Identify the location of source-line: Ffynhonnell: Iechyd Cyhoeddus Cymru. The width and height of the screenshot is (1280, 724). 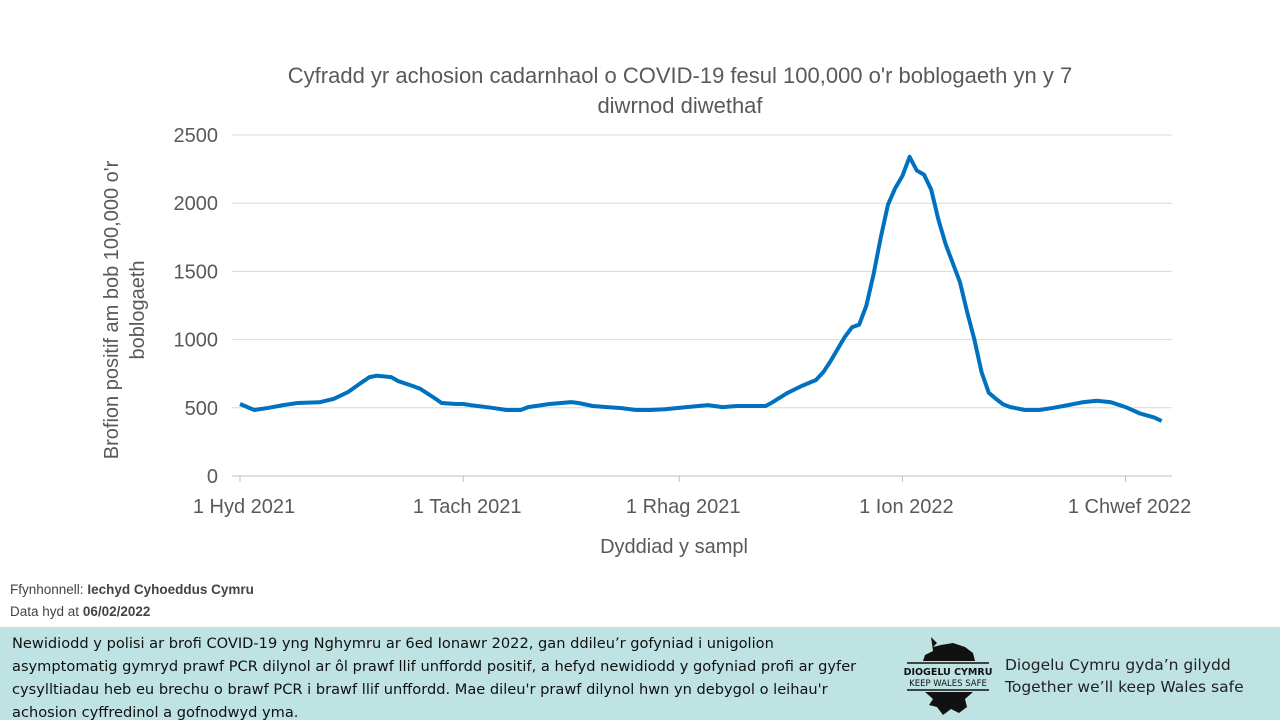
(132, 589).